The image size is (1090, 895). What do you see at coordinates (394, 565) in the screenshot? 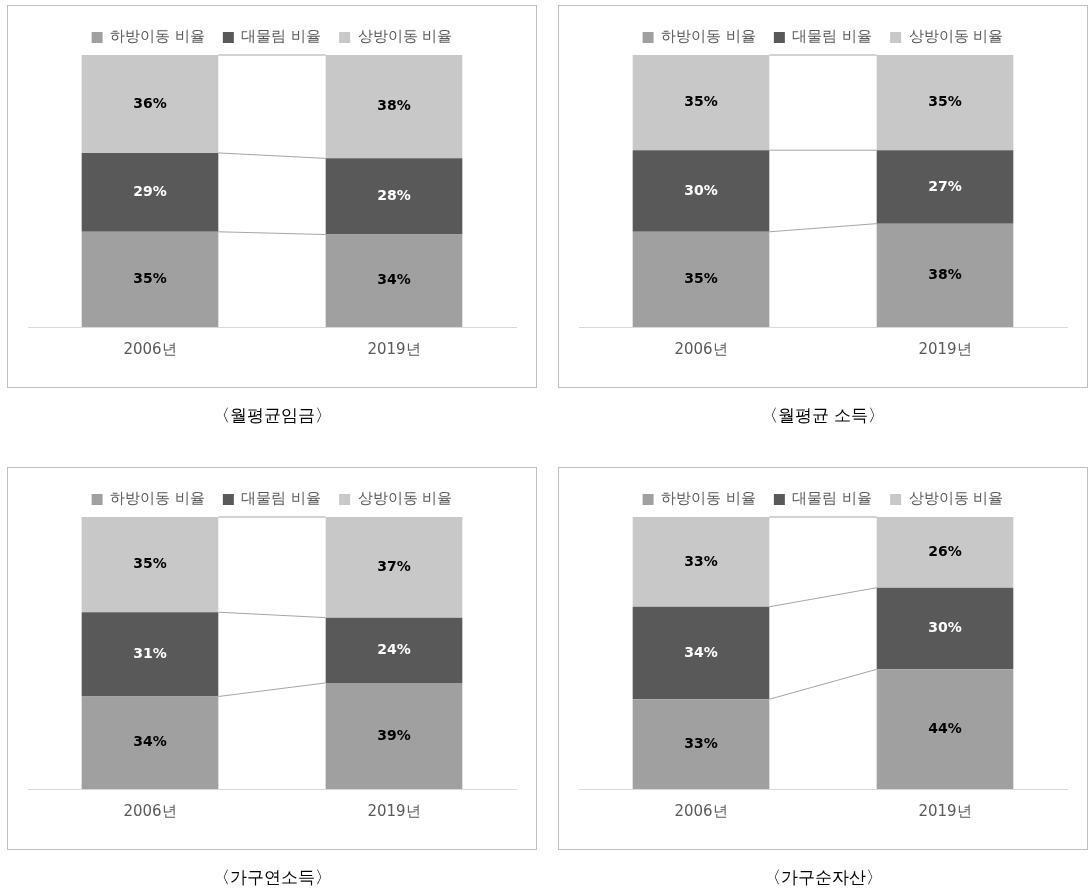
I see `data-label: 37%` at bounding box center [394, 565].